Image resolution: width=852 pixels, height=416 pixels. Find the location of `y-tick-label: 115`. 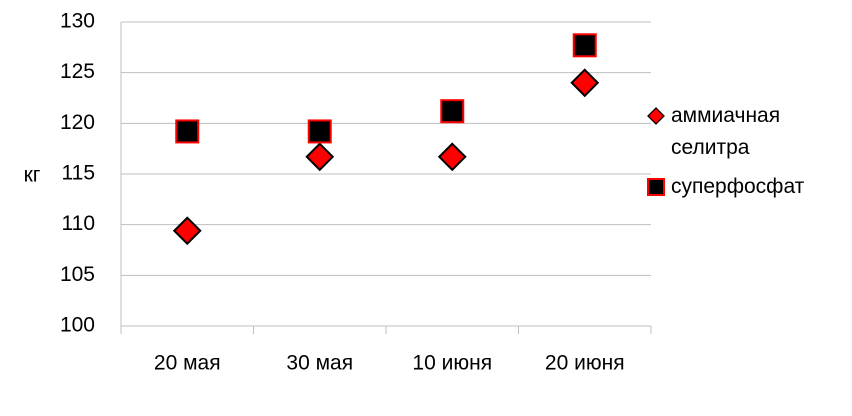

y-tick-label: 115 is located at coordinates (78, 173).